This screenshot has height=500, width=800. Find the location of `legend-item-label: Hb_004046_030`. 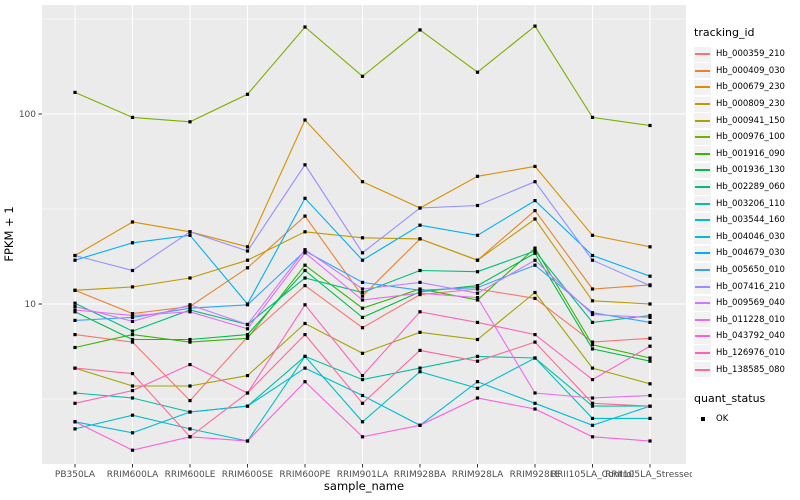

legend-item-label: Hb_004046_030 is located at coordinates (750, 236).